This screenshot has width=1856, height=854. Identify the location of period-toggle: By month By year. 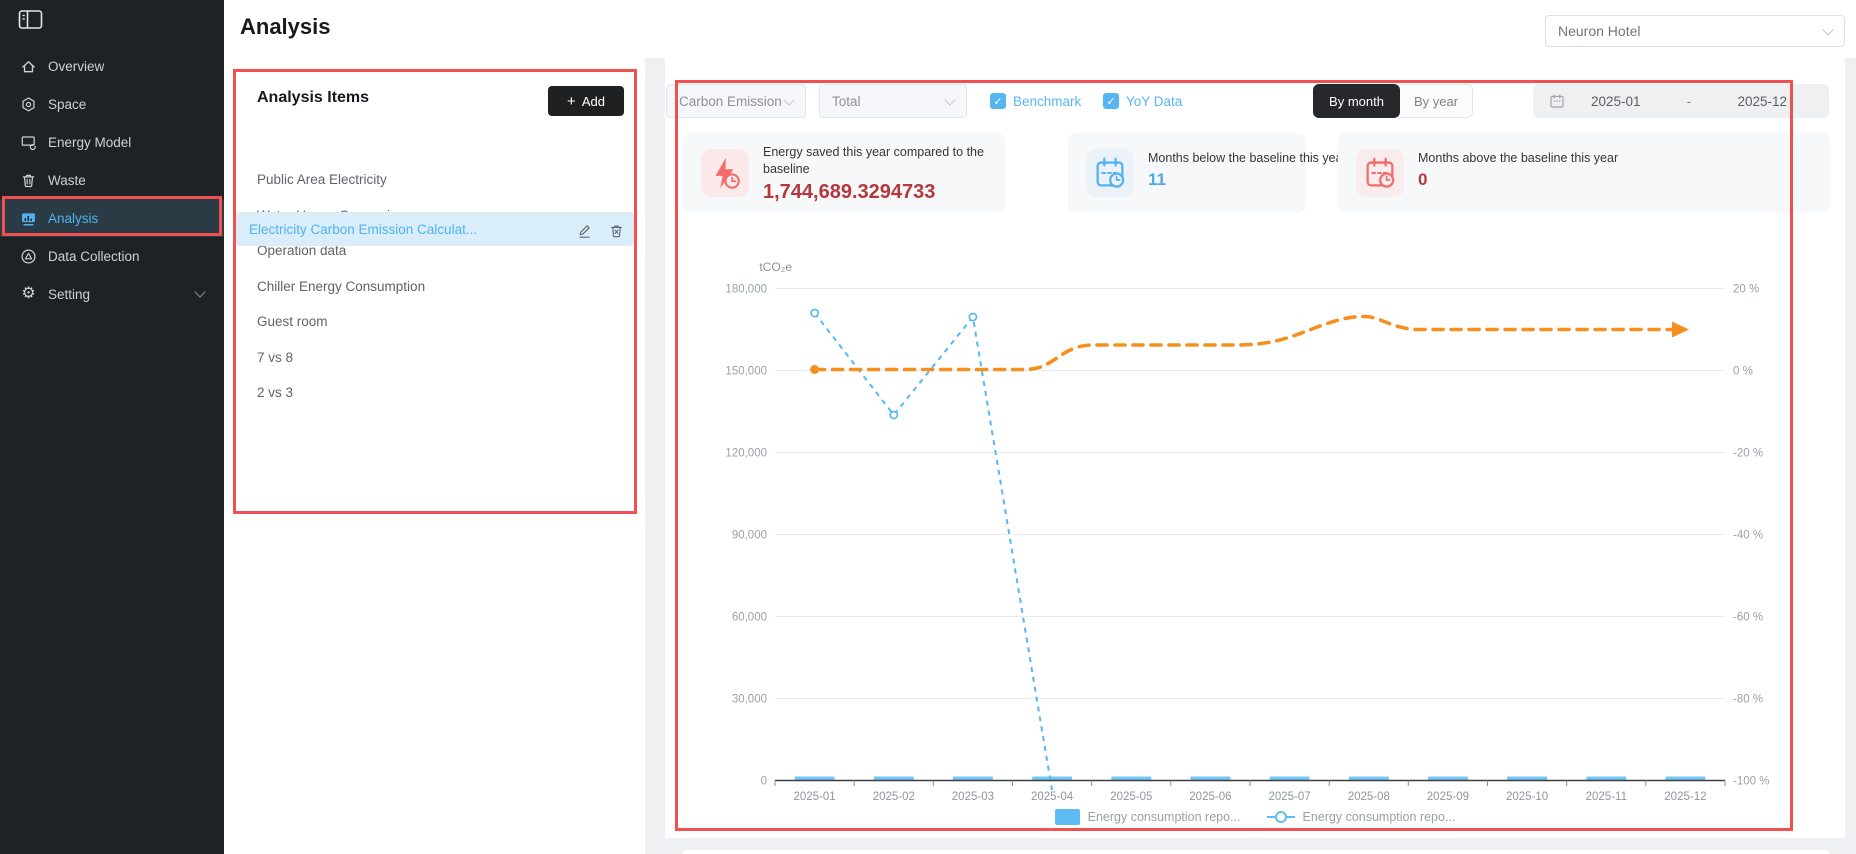
(1393, 101).